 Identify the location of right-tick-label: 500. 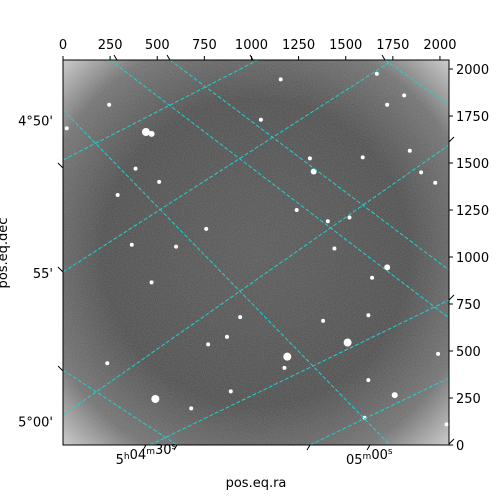
(468, 352).